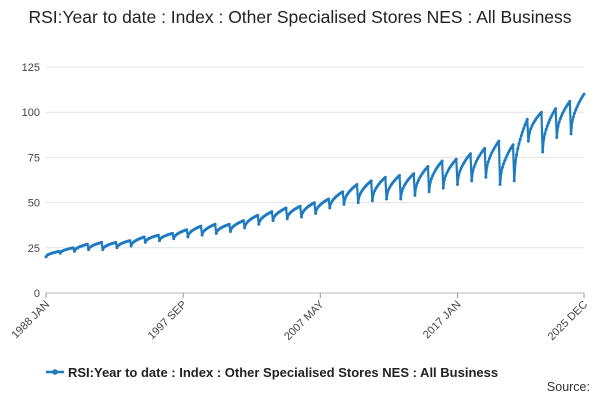 The height and width of the screenshot is (400, 600). What do you see at coordinates (568, 387) in the screenshot?
I see `source-label: Source:` at bounding box center [568, 387].